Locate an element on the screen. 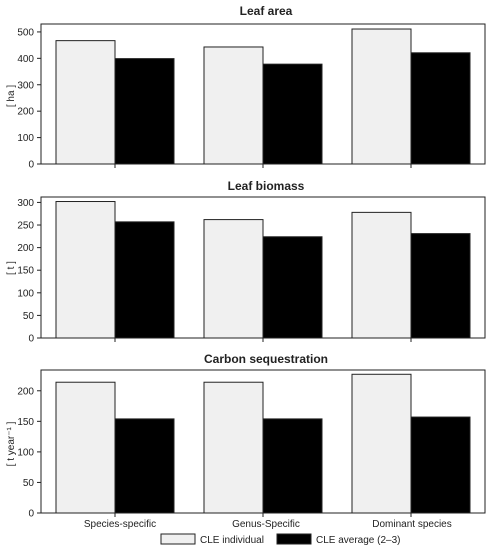 The width and height of the screenshot is (493, 550). y-tick-label: 400 is located at coordinates (25, 59).